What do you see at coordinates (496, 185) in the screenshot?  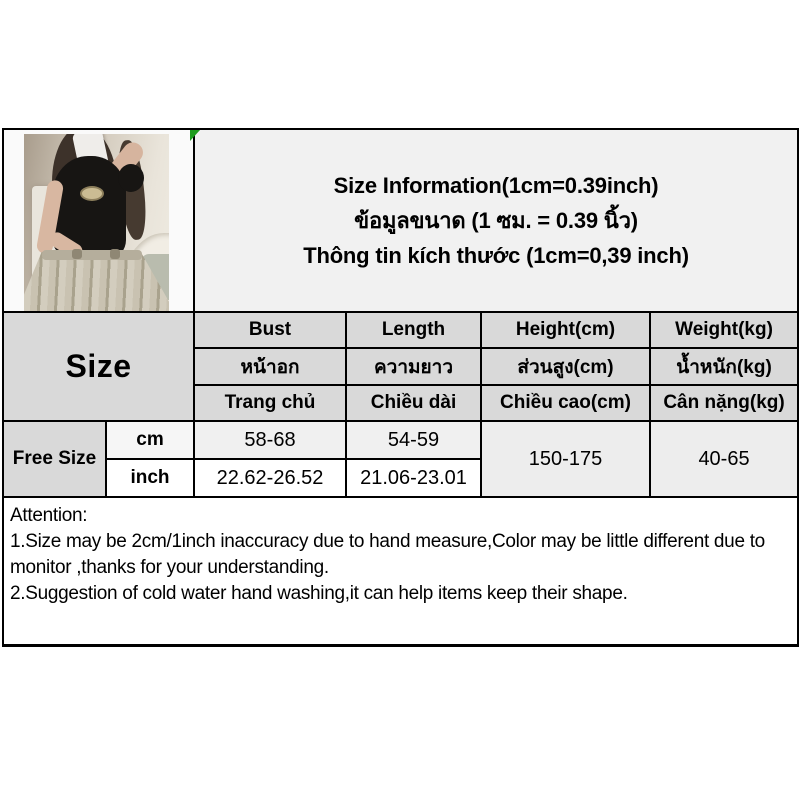 I see `title-english: Size Information(1cm=0.39inch)` at bounding box center [496, 185].